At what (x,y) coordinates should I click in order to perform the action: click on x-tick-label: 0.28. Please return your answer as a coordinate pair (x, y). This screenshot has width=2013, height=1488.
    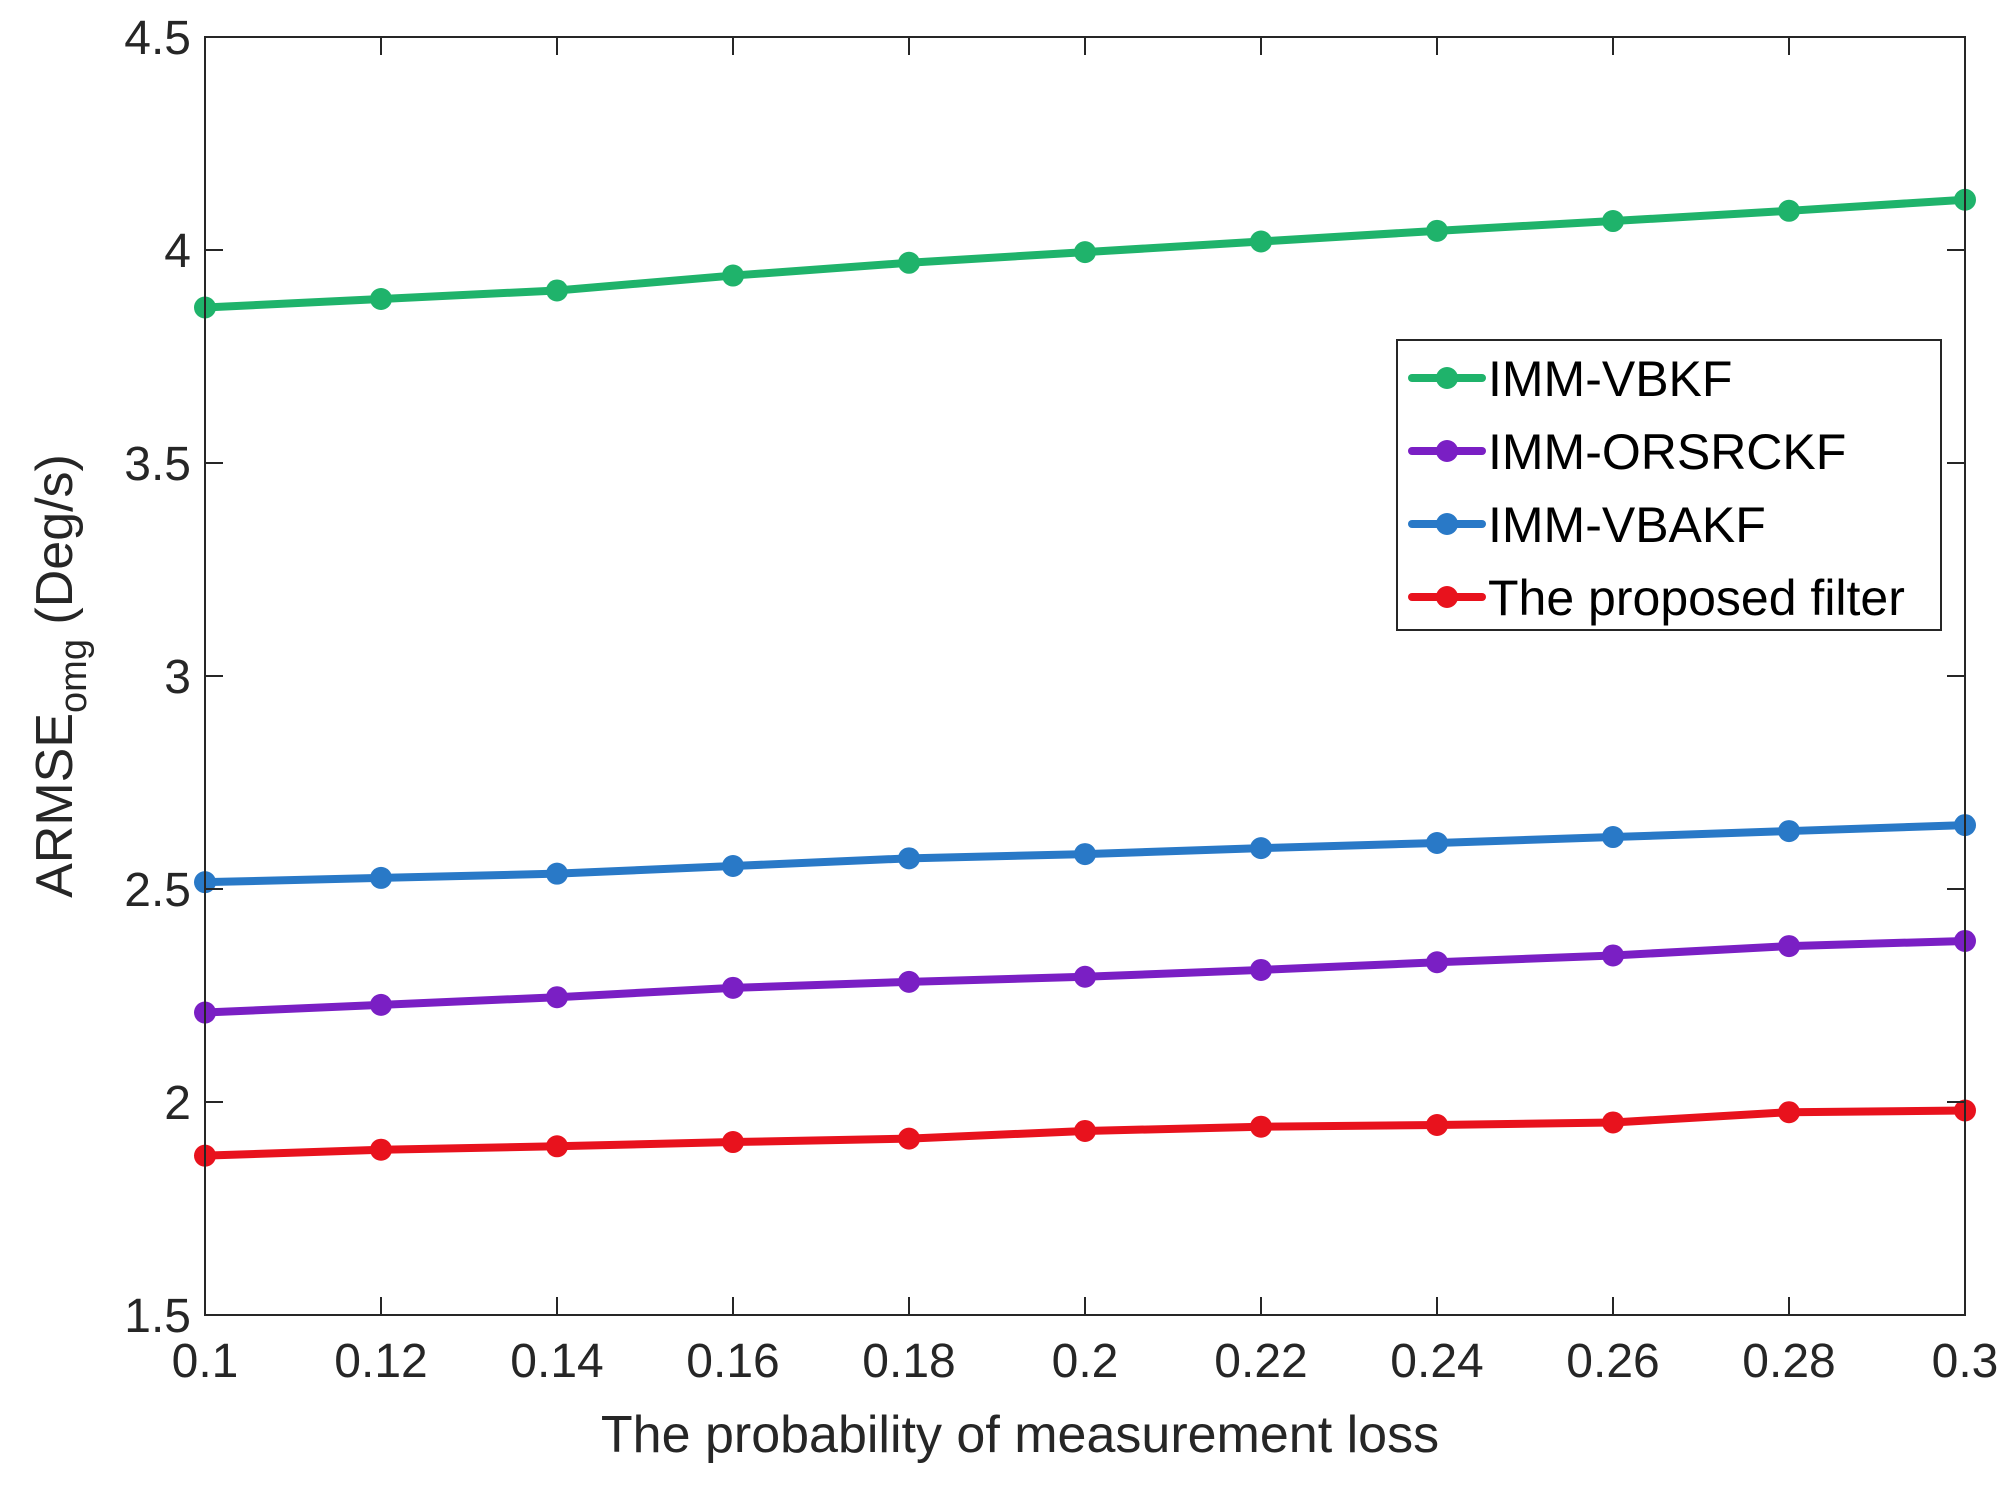
    Looking at the image, I should click on (1788, 1361).